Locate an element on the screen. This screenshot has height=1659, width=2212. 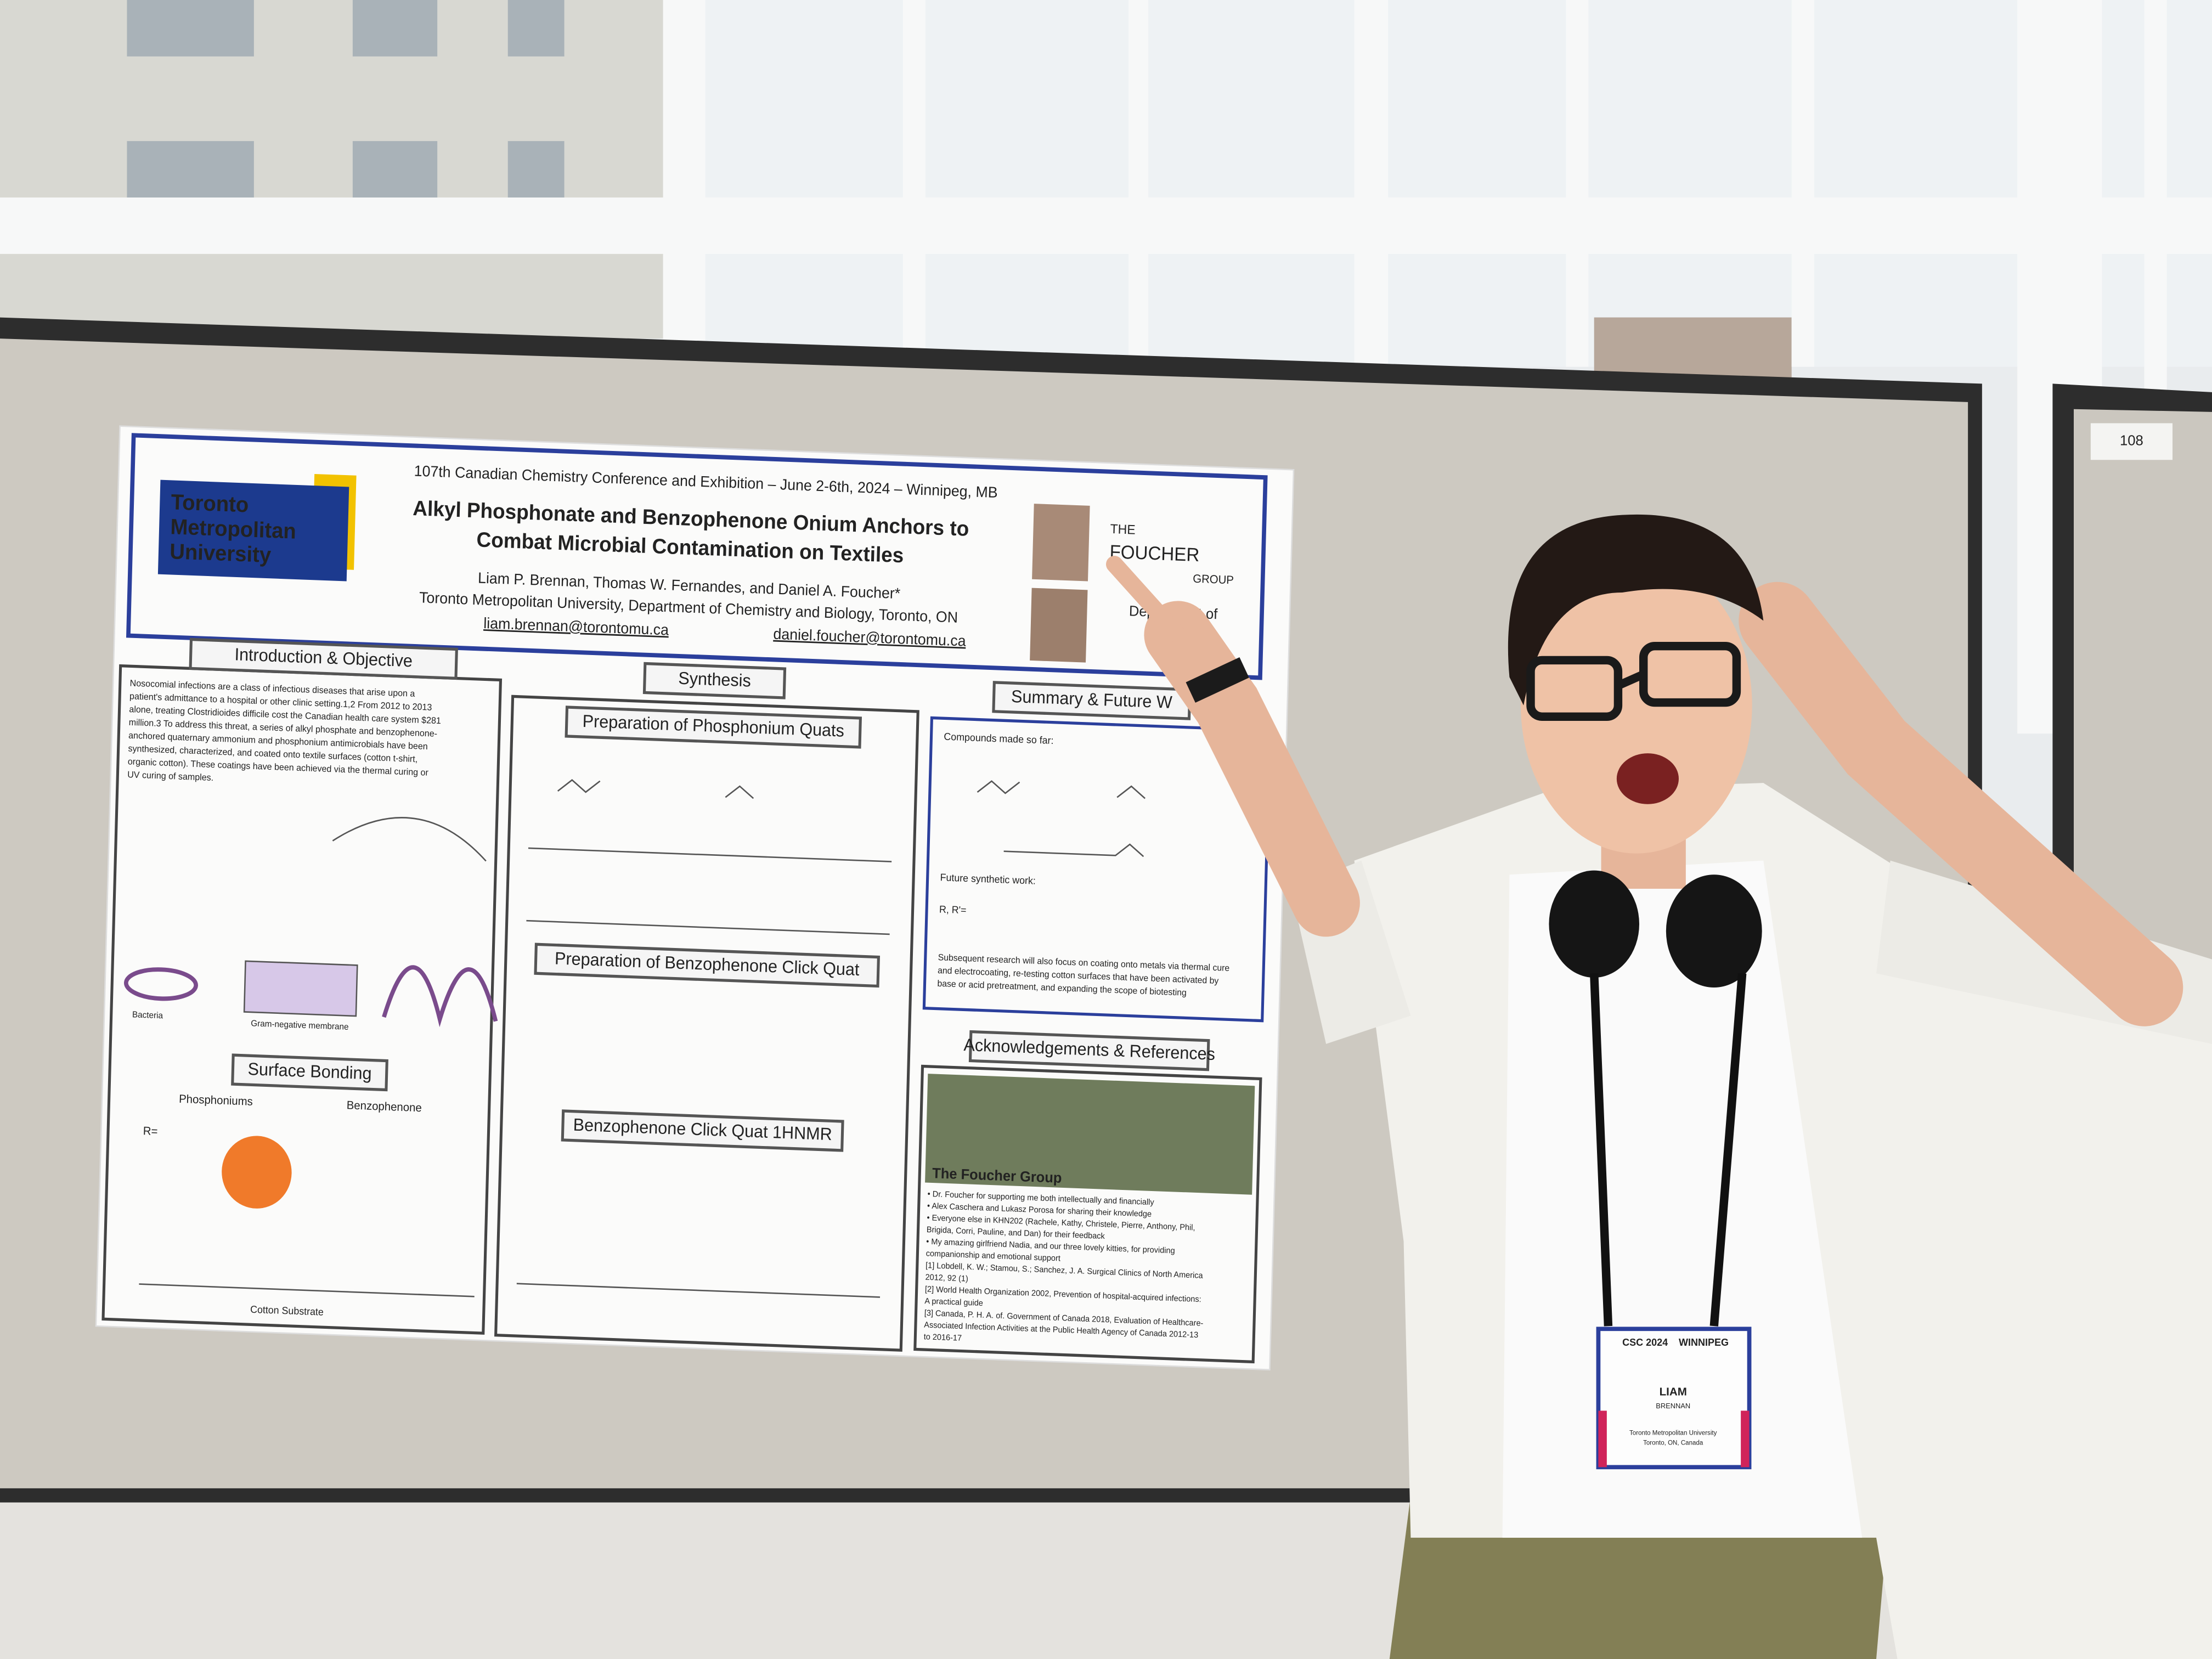
watch is located at coordinates (1218, 680).